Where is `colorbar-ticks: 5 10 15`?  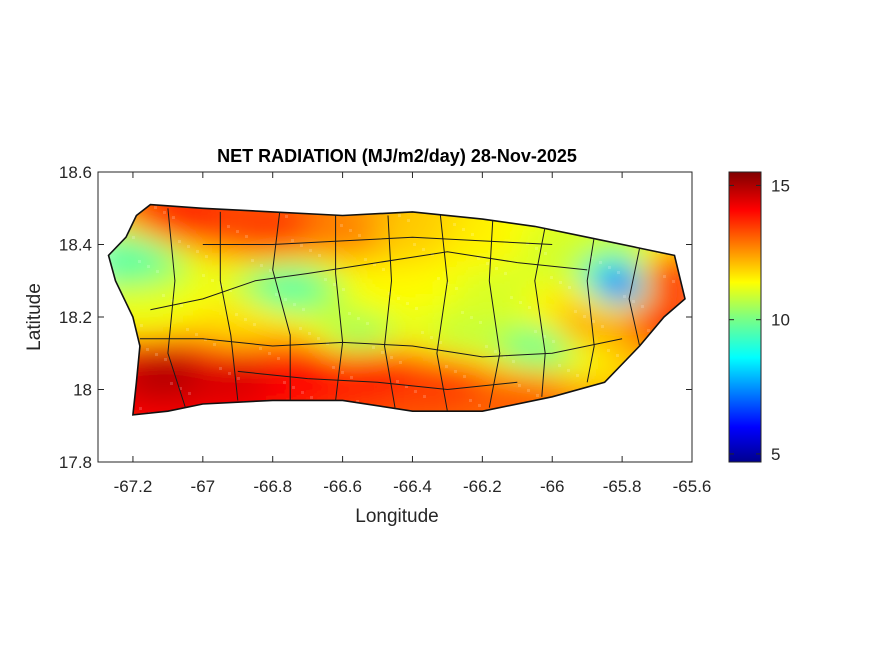
colorbar-ticks: 5 10 15 is located at coordinates (759, 320).